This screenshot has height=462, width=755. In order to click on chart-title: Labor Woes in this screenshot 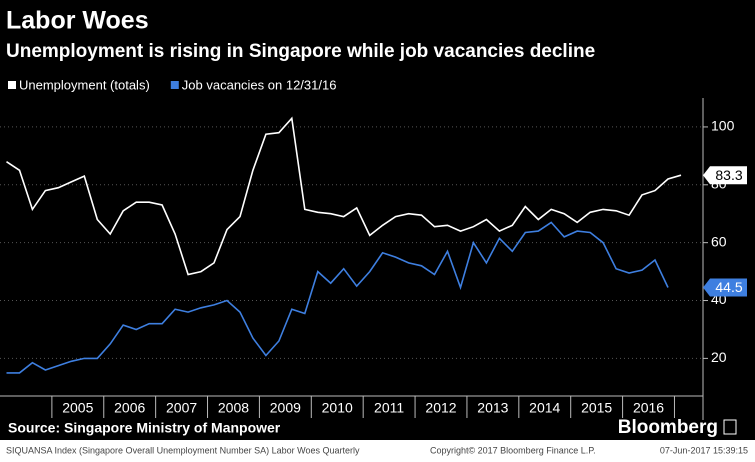, I will do `click(77, 21)`.